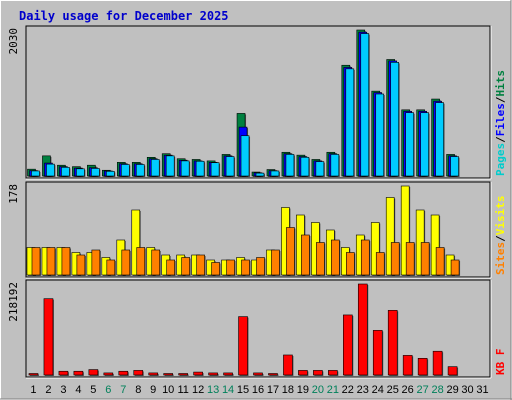 Image resolution: width=512 pixels, height=400 pixels. What do you see at coordinates (288, 390) in the screenshot?
I see `day-label-18: 18` at bounding box center [288, 390].